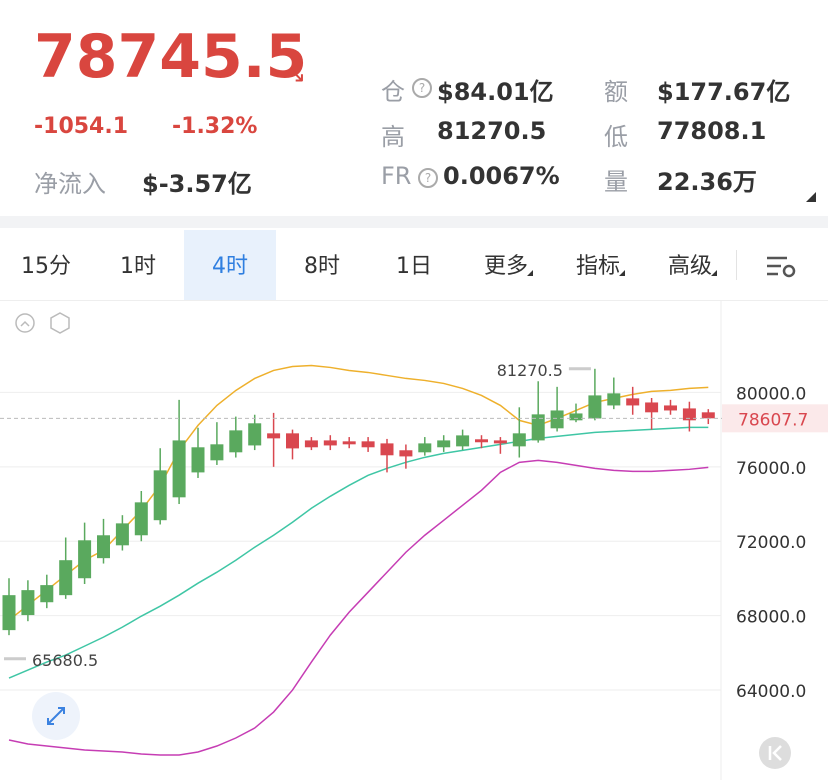 The image size is (828, 780). I want to click on stat-value: $177.67亿, so click(724, 92).